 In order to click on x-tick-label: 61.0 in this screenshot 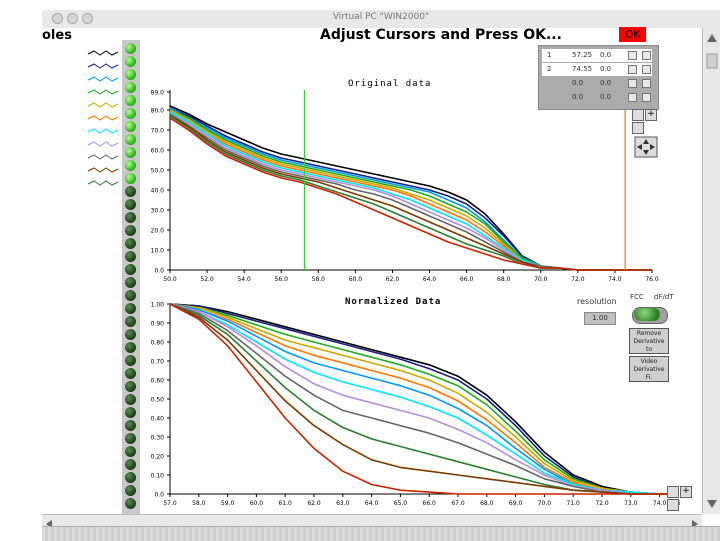, I will do `click(286, 503)`.